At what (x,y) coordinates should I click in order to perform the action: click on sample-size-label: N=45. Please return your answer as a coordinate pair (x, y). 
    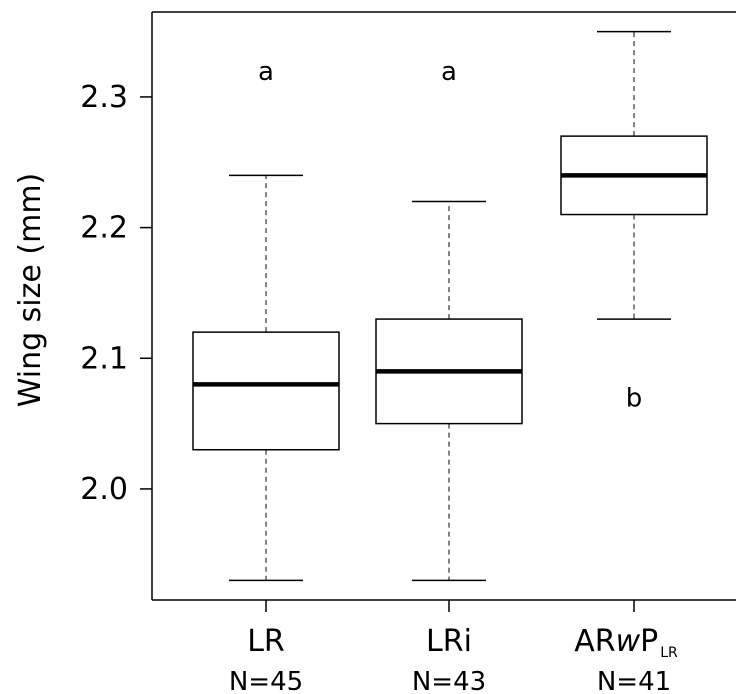
    Looking at the image, I should click on (266, 680).